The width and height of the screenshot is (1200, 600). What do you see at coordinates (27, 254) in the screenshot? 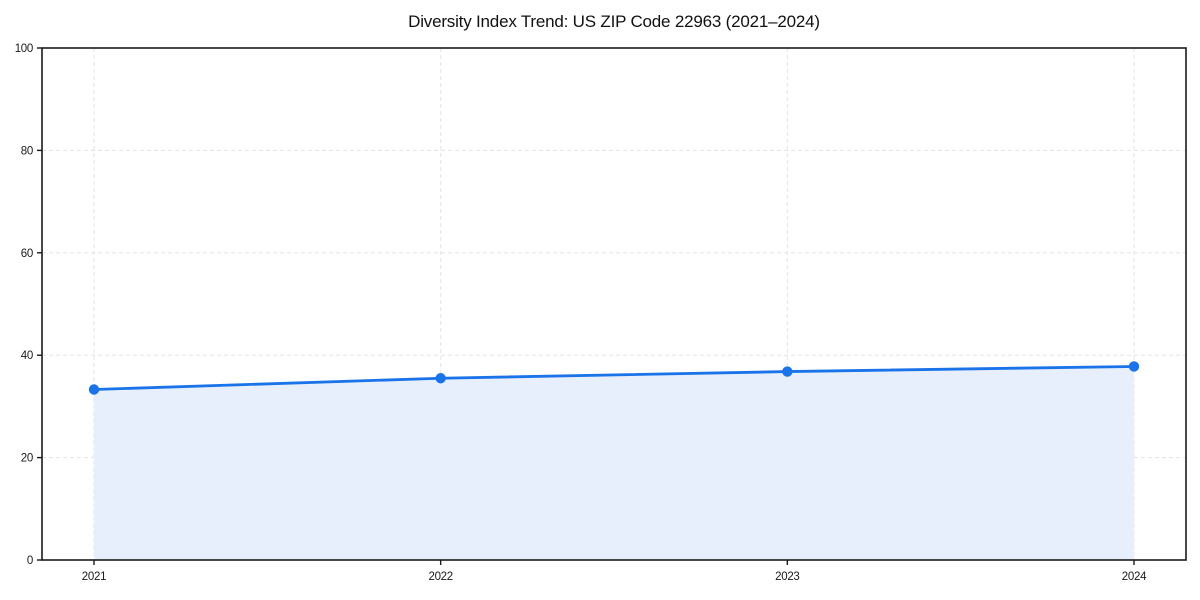
I see `y-tick-label: 60` at bounding box center [27, 254].